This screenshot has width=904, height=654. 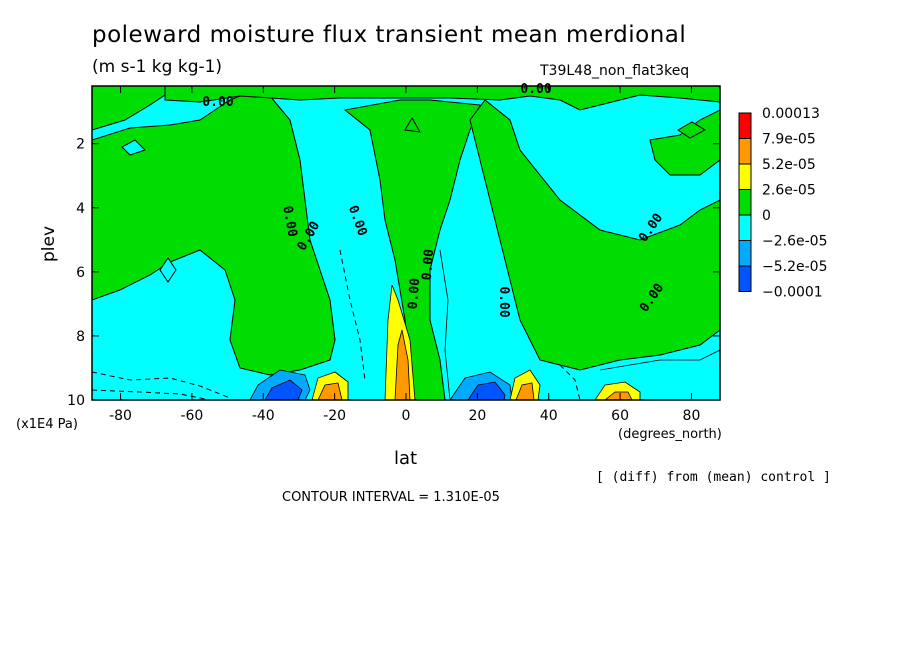 What do you see at coordinates (789, 140) in the screenshot?
I see `legend-label: 7.9e-05` at bounding box center [789, 140].